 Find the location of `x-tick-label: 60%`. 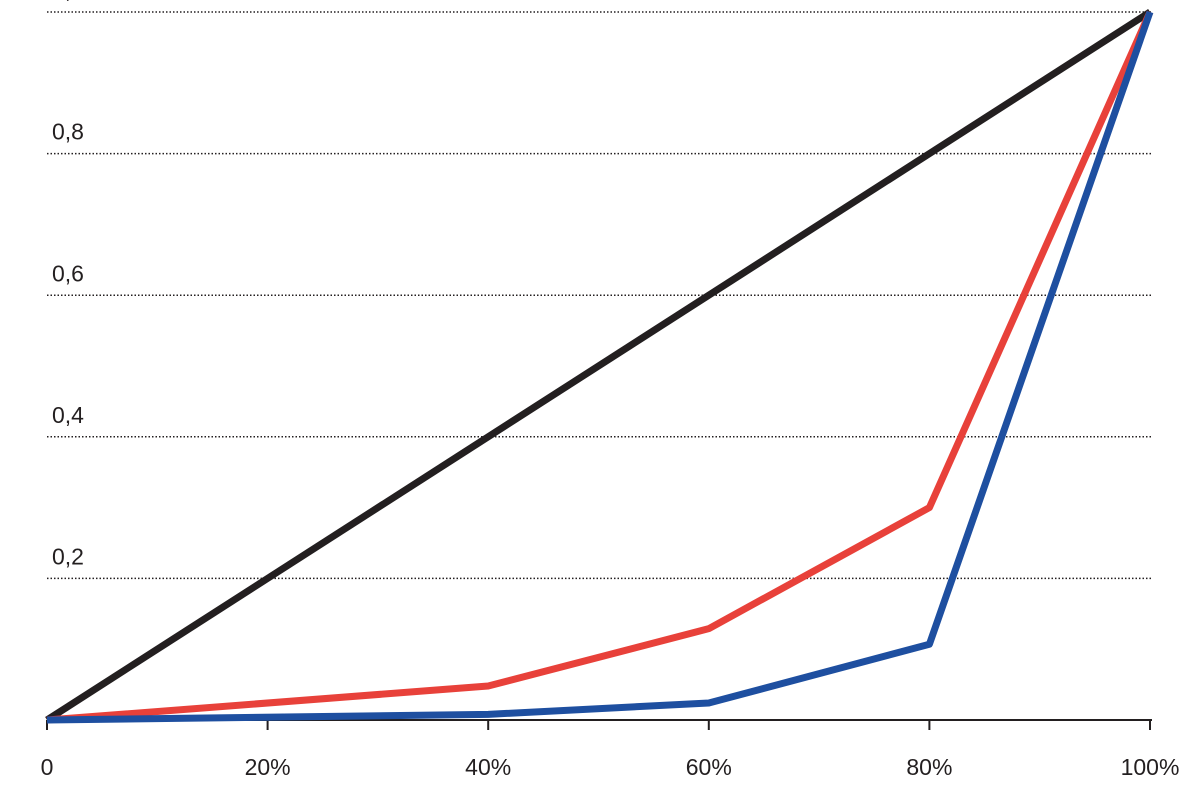

x-tick-label: 60% is located at coordinates (709, 767).